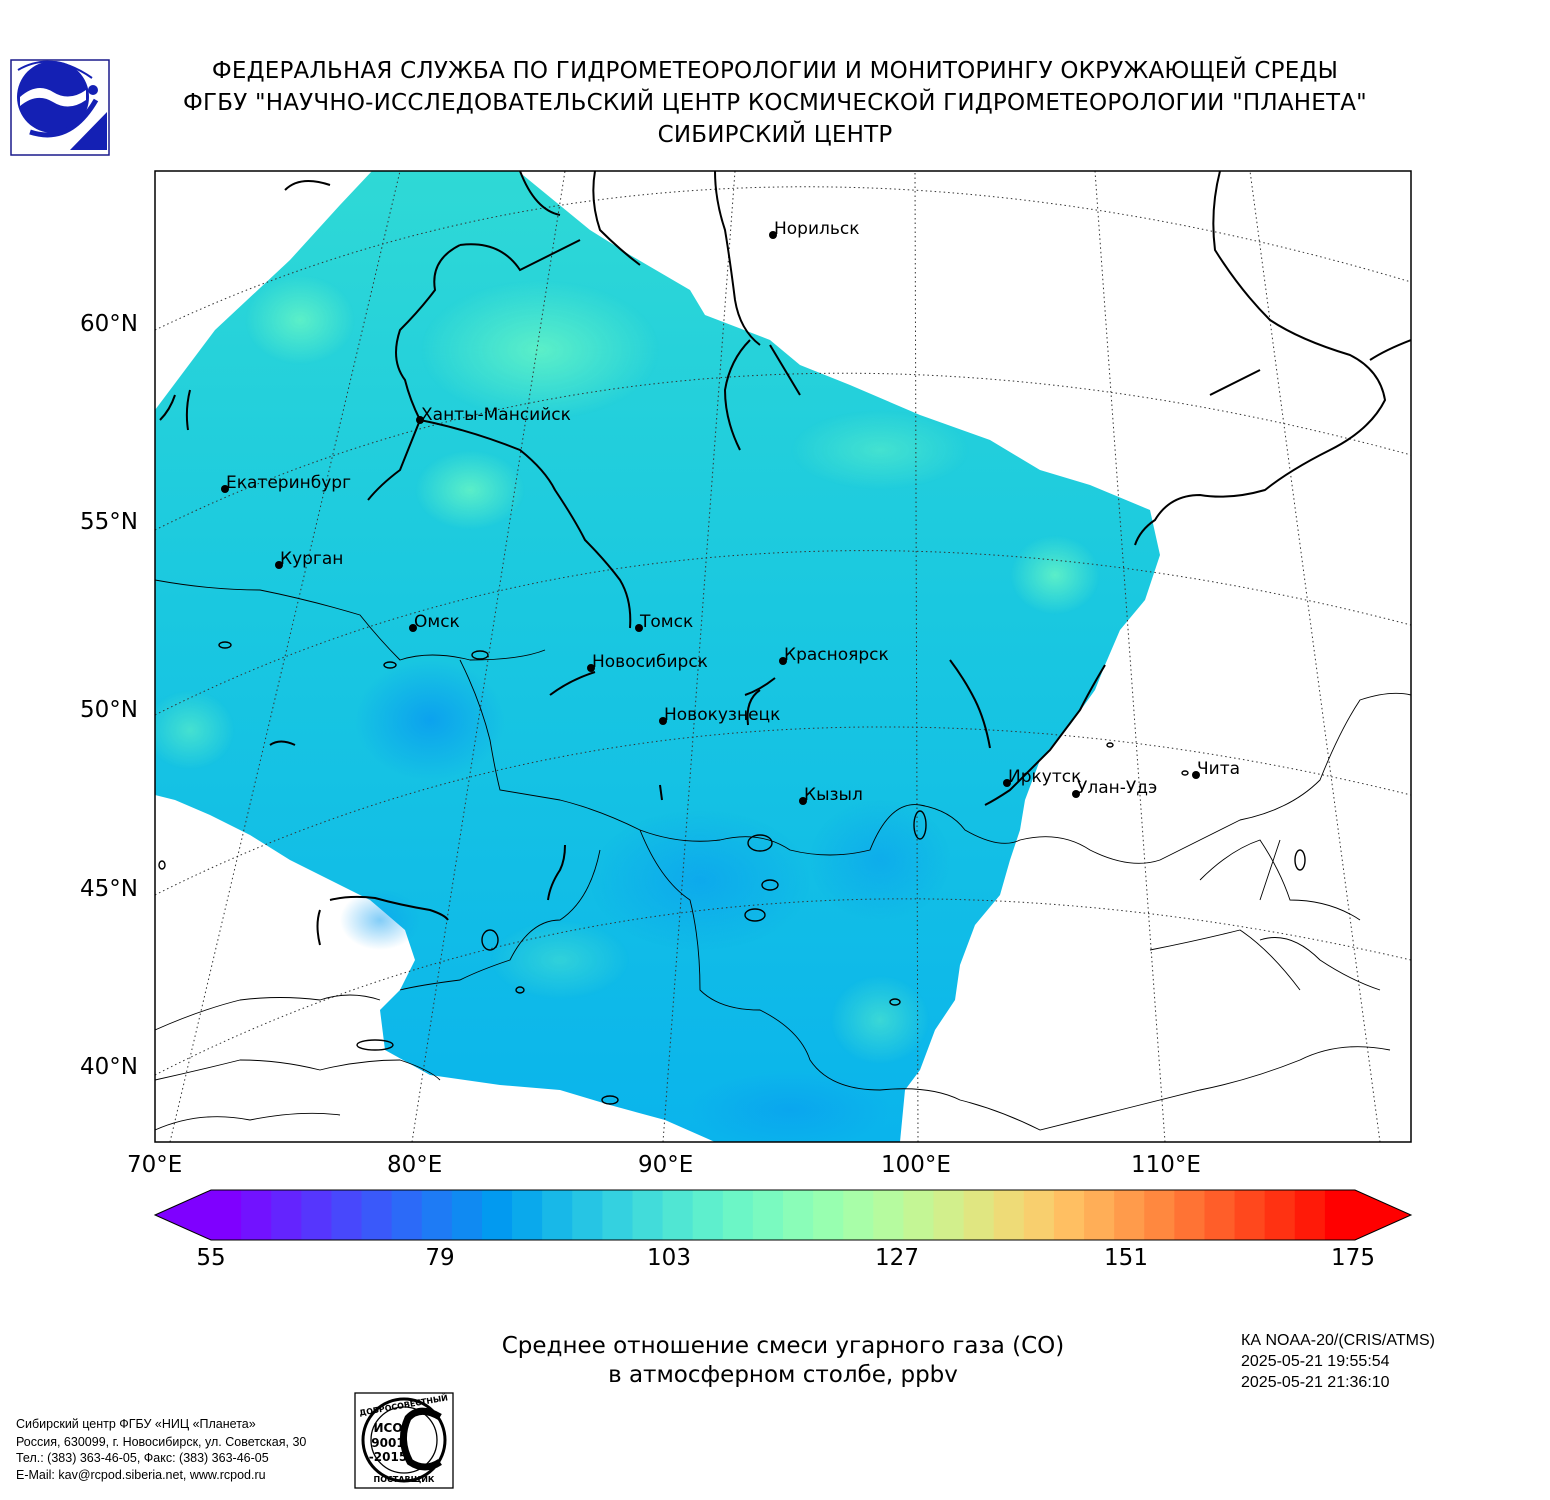  What do you see at coordinates (109, 889) in the screenshot?
I see `lat-label-45: 45°N` at bounding box center [109, 889].